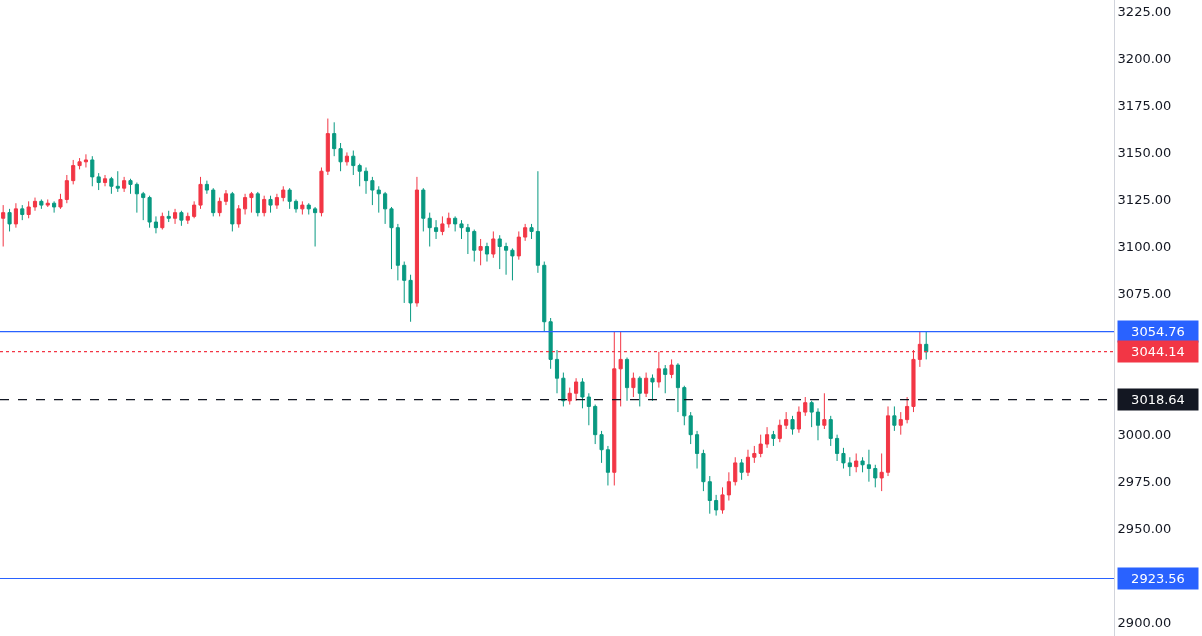 Image resolution: width=1202 pixels, height=636 pixels. Describe the element at coordinates (1144, 247) in the screenshot. I see `y-tick-label: 3100.00` at that location.